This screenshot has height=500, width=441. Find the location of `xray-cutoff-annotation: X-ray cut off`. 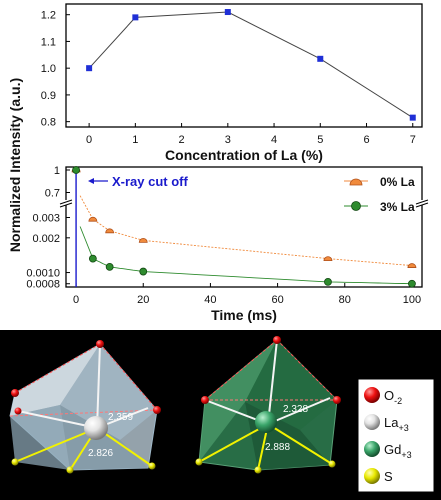

xray-cutoff-annotation: X-ray cut off is located at coordinates (138, 181).